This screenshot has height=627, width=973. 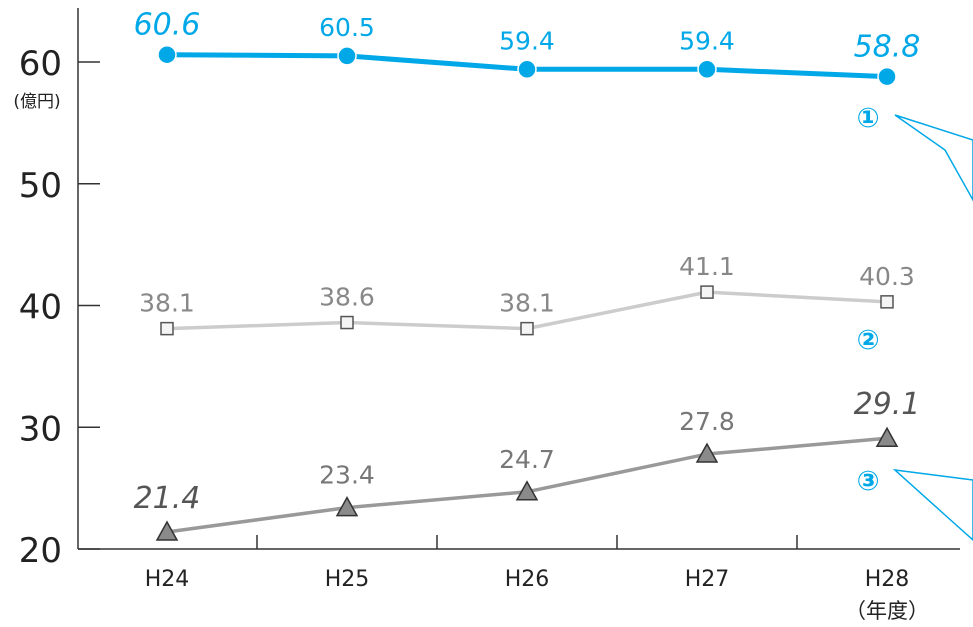 I want to click on x-tick-label-H25: H25, so click(x=347, y=579).